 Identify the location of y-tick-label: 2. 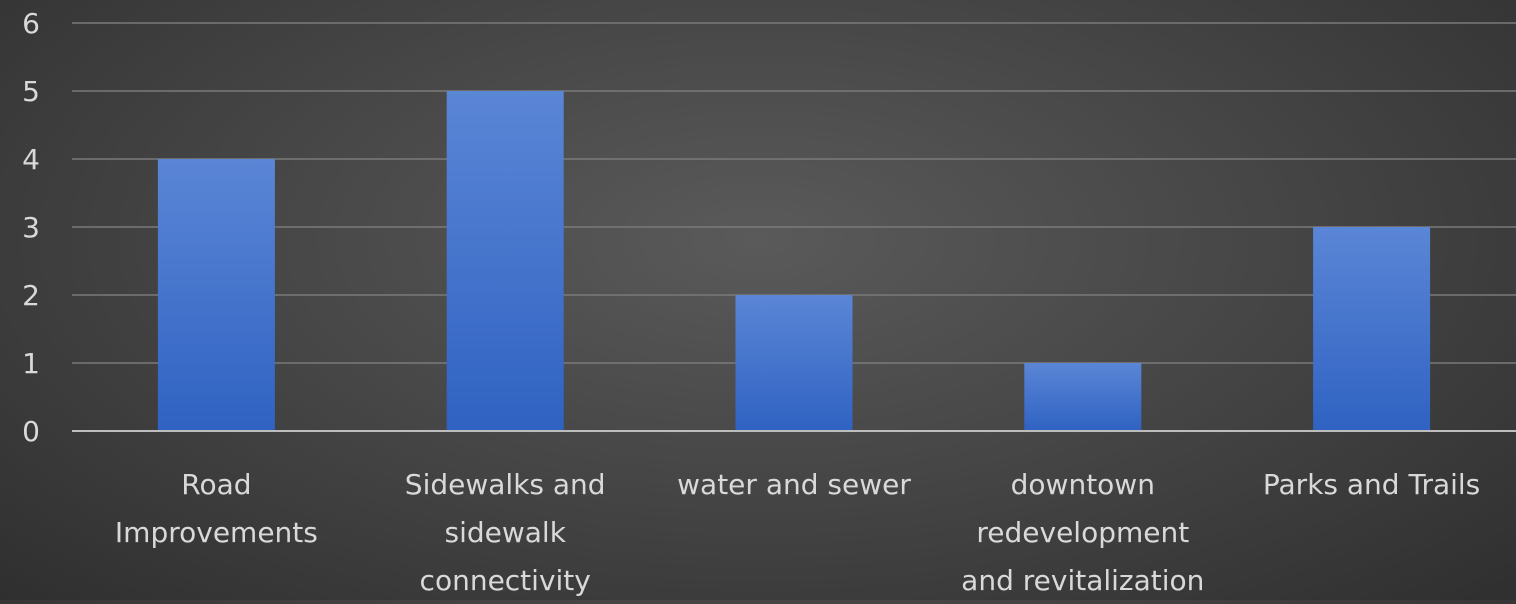
(31, 295).